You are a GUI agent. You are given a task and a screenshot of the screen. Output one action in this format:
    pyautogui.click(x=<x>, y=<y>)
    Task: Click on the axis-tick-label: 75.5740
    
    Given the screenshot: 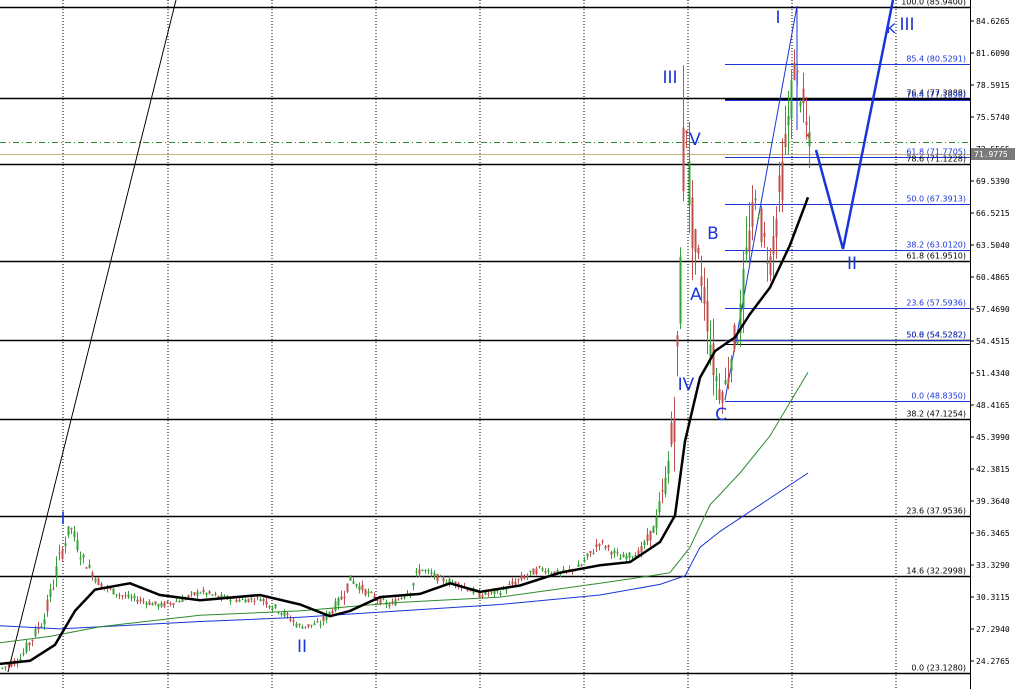 What is the action you would take?
    pyautogui.click(x=993, y=117)
    